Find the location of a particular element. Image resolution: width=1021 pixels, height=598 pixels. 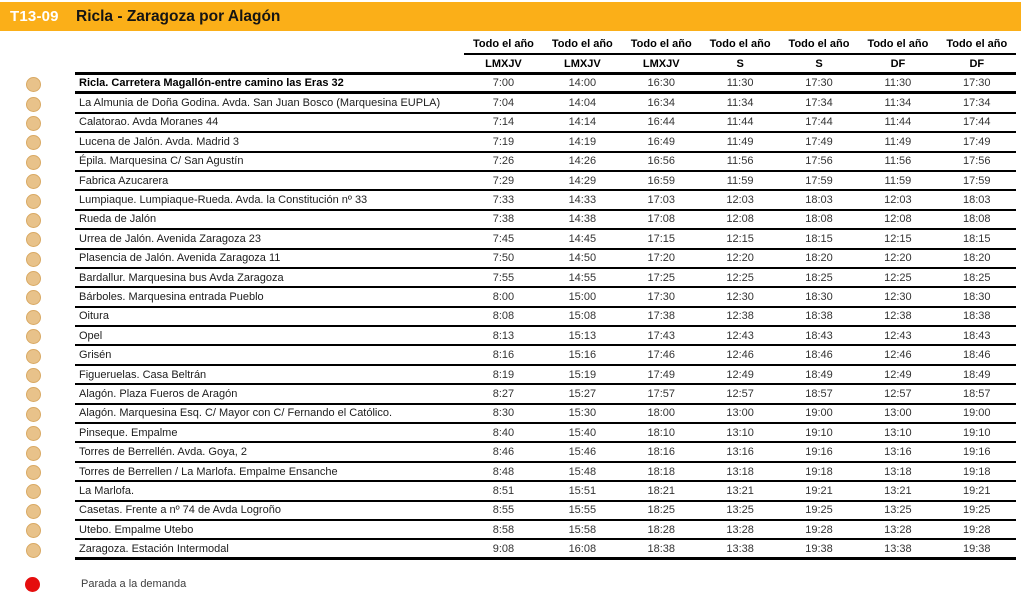

time-cell: 13:18 is located at coordinates (740, 473).